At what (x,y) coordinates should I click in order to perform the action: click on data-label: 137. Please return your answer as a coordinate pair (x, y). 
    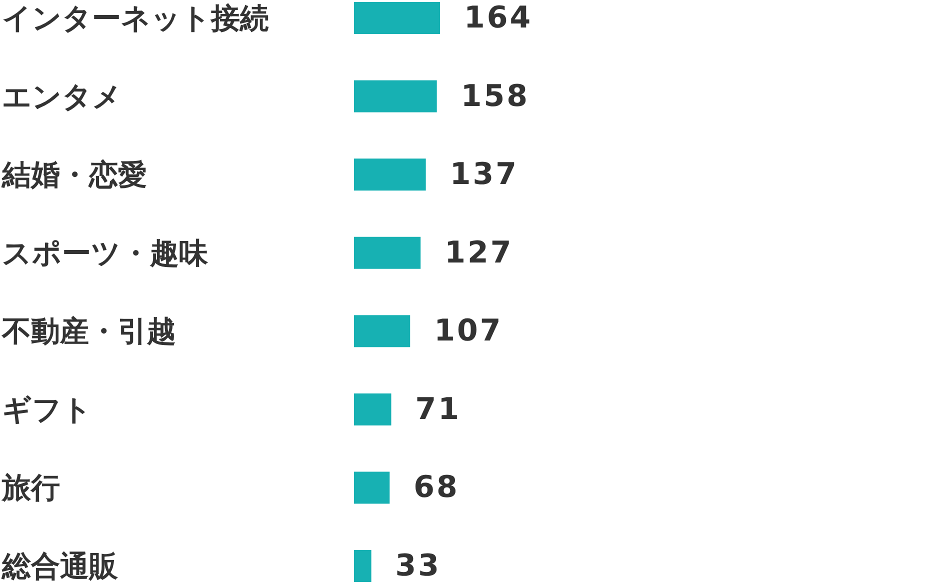
    Looking at the image, I should click on (484, 174).